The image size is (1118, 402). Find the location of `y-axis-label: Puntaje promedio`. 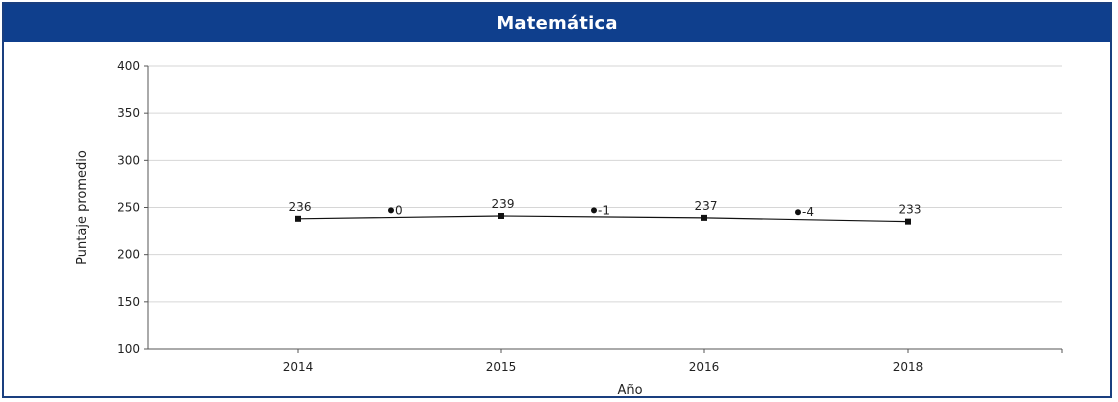

y-axis-label: Puntaje promedio is located at coordinates (82, 207).